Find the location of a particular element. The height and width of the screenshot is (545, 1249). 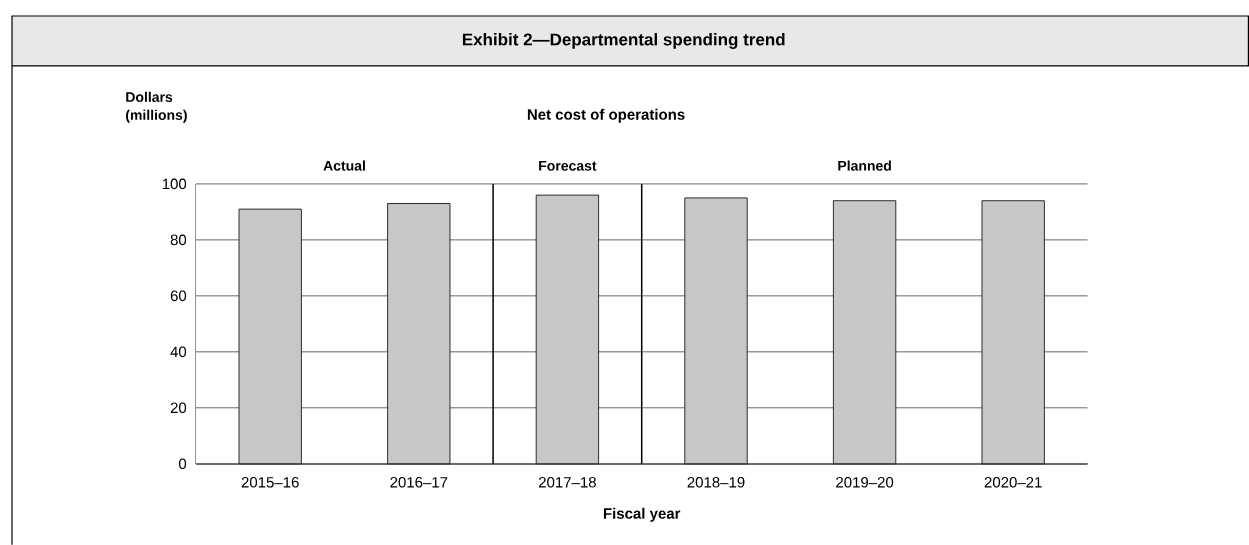

x-tick-label: 2015–16 is located at coordinates (270, 482).